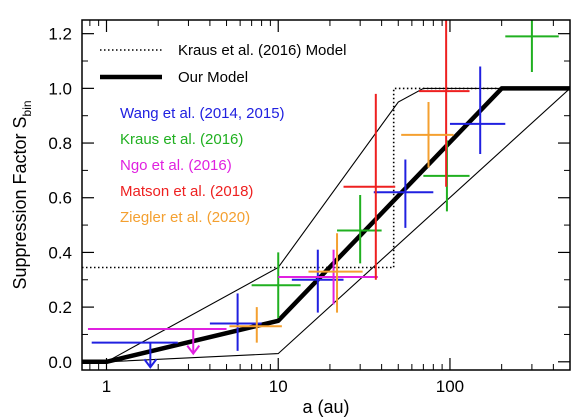 The width and height of the screenshot is (586, 420). Describe the element at coordinates (60, 307) in the screenshot. I see `y-tick-label: 0.2` at that location.